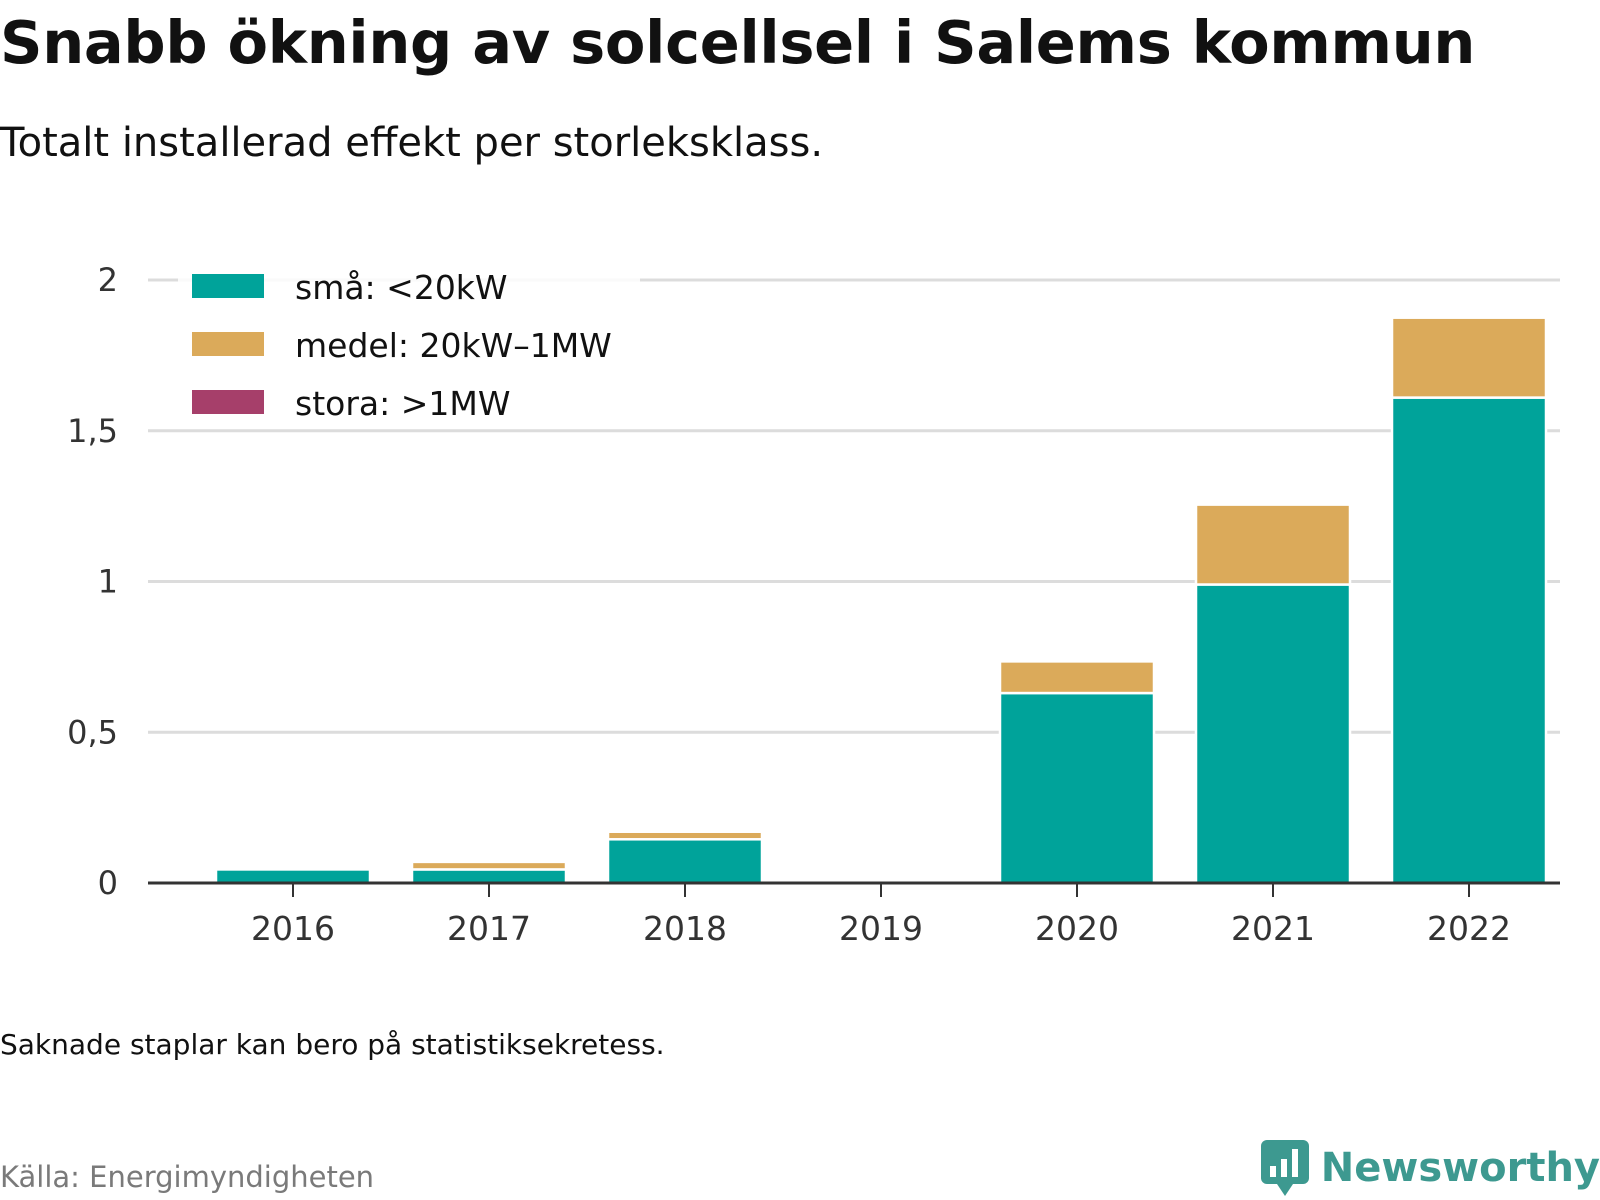  Describe the element at coordinates (881, 928) in the screenshot. I see `x-tick-label: 2019` at that location.